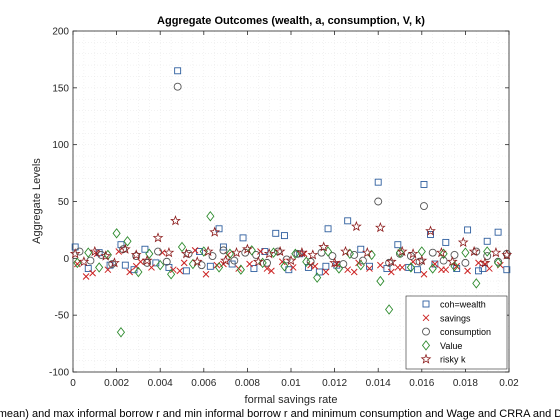  What do you see at coordinates (456, 332) in the screenshot?
I see `legend: coh=wealth savings consumption Value risky k` at bounding box center [456, 332].